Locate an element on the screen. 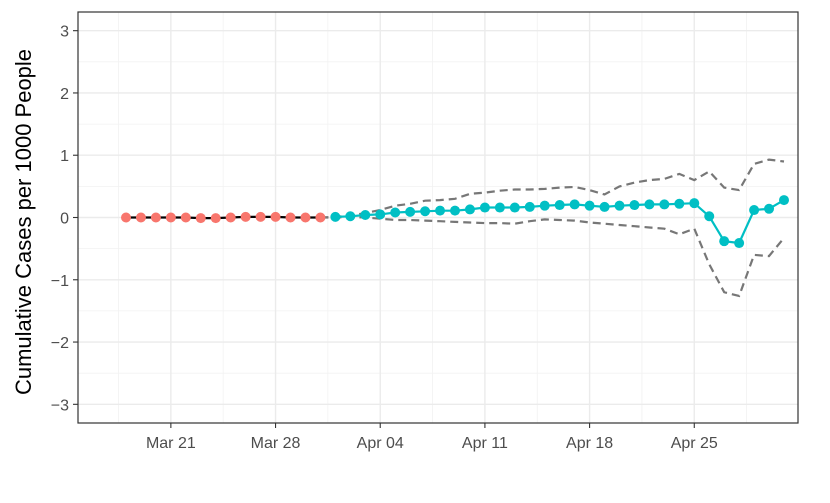  y-tick-label: 0 is located at coordinates (64, 219).